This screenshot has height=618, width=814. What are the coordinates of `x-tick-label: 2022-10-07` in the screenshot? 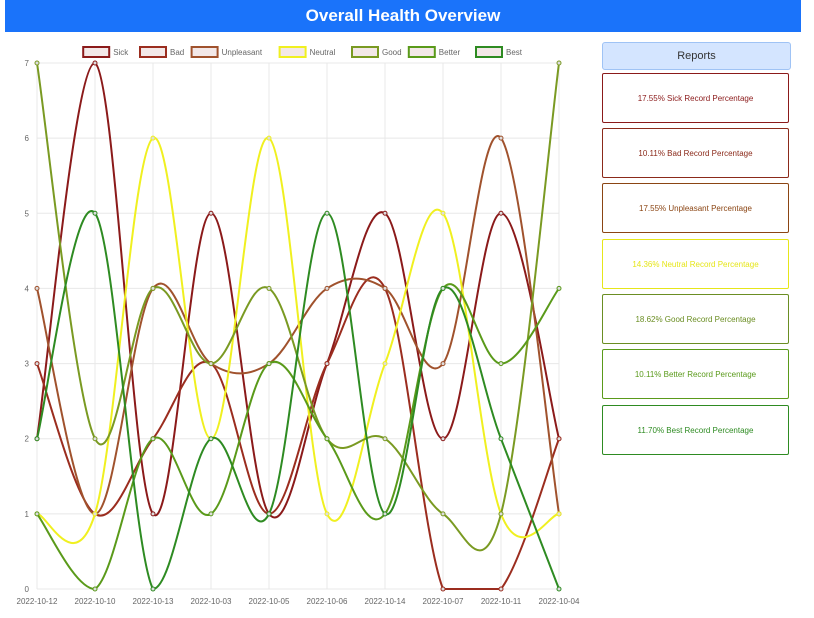 It's located at (443, 601).